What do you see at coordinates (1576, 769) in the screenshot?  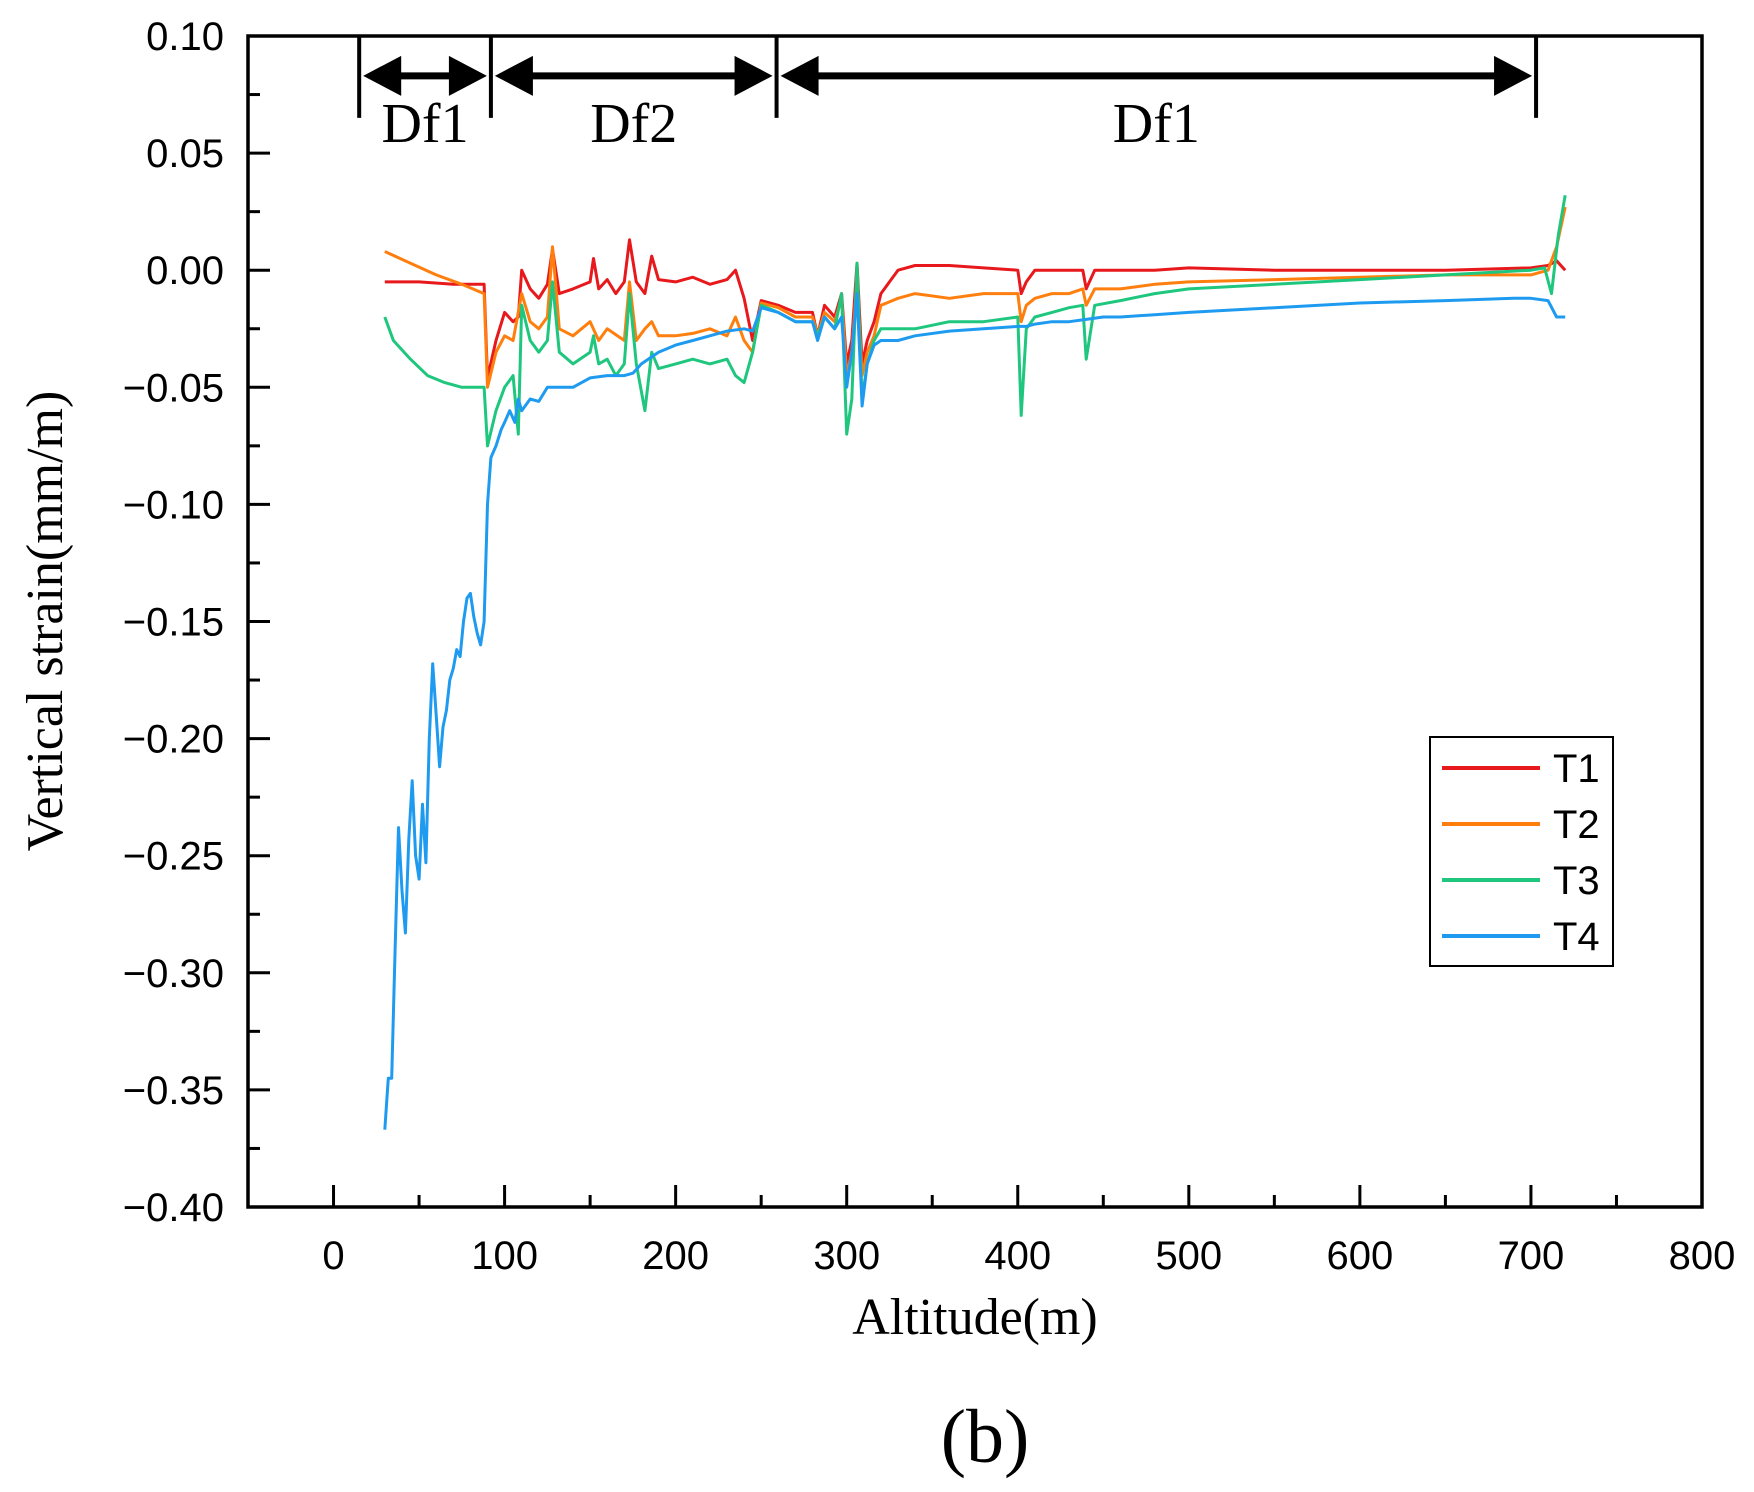 I see `legend-label-T1: T1` at bounding box center [1576, 769].